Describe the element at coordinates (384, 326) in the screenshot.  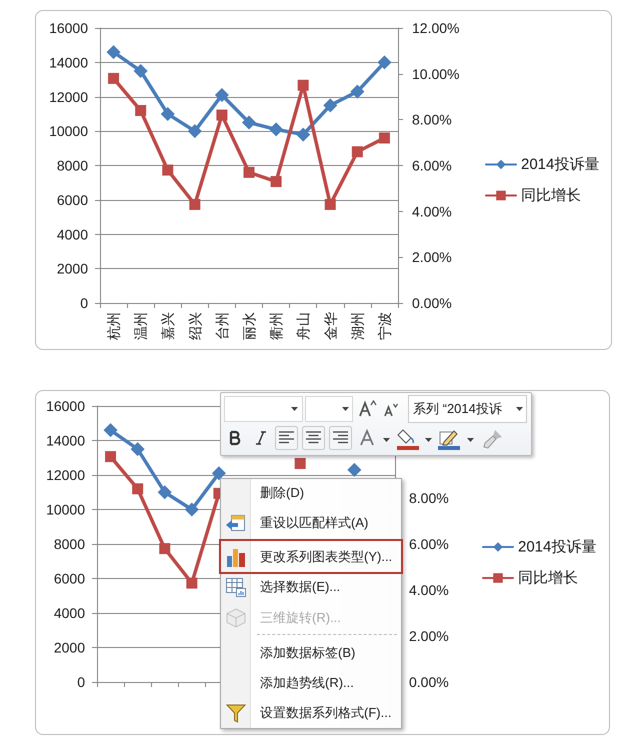
I see `x-tick-label: 宁波` at that location.